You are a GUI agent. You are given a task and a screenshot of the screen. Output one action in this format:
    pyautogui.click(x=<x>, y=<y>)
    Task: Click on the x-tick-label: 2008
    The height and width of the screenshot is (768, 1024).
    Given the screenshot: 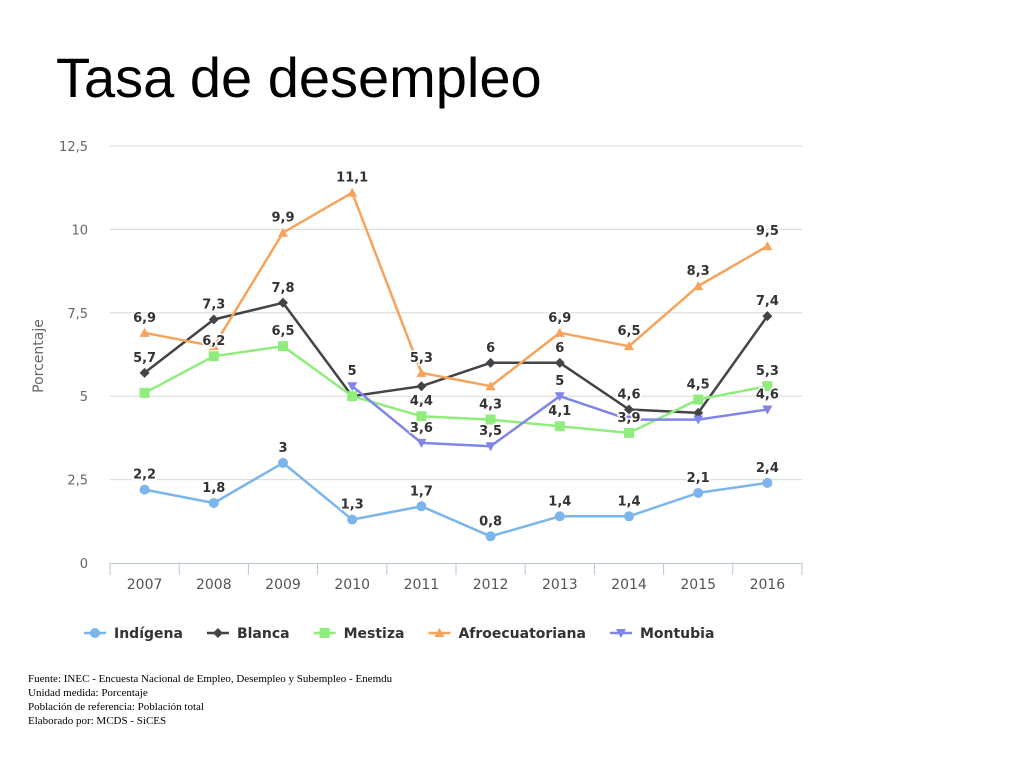 What is the action you would take?
    pyautogui.click(x=214, y=585)
    